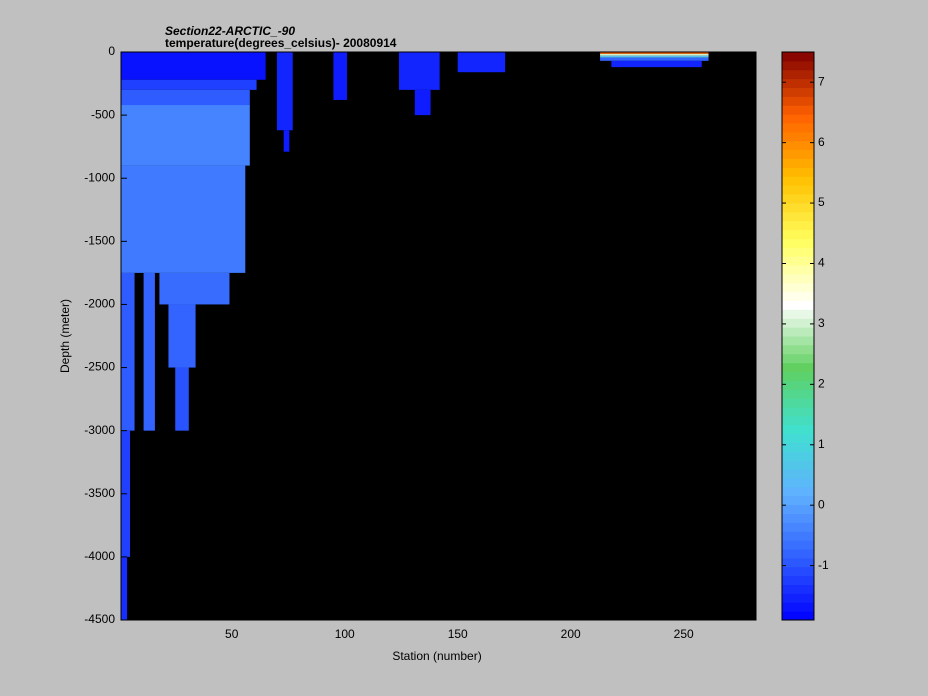  Describe the element at coordinates (103, 114) in the screenshot. I see `y-tick-label: -500` at that location.